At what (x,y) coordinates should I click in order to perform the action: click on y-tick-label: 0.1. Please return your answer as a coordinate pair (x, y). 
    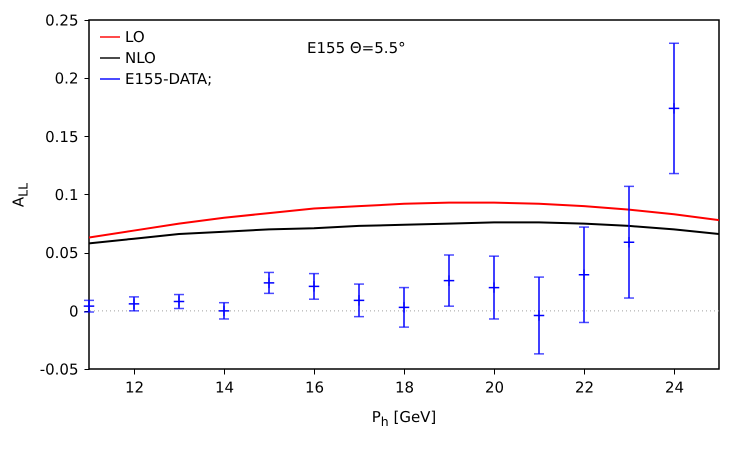
    Looking at the image, I should click on (66, 195).